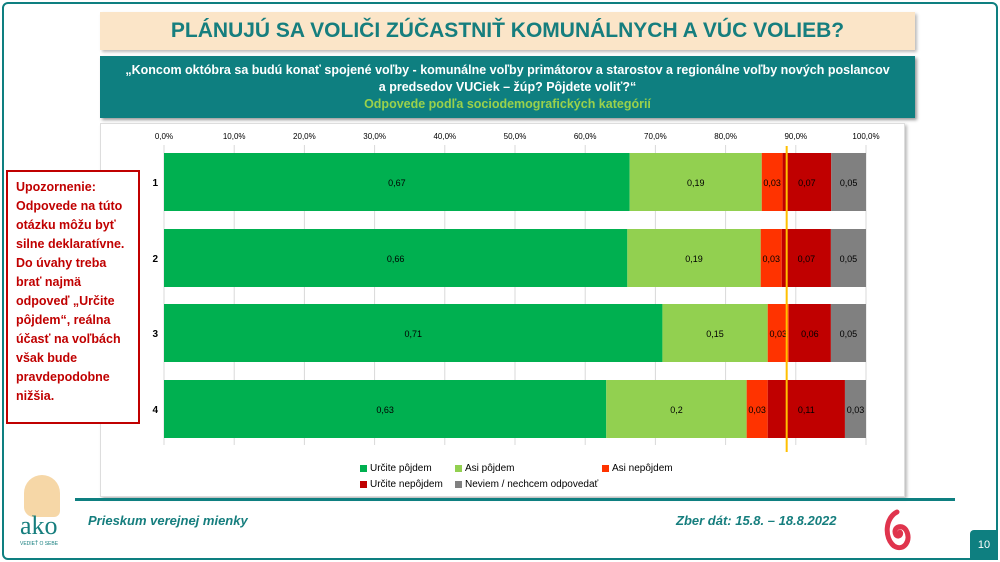  What do you see at coordinates (168, 520) in the screenshot?
I see `footer-survey: Prieskum verejnej mienky` at bounding box center [168, 520].